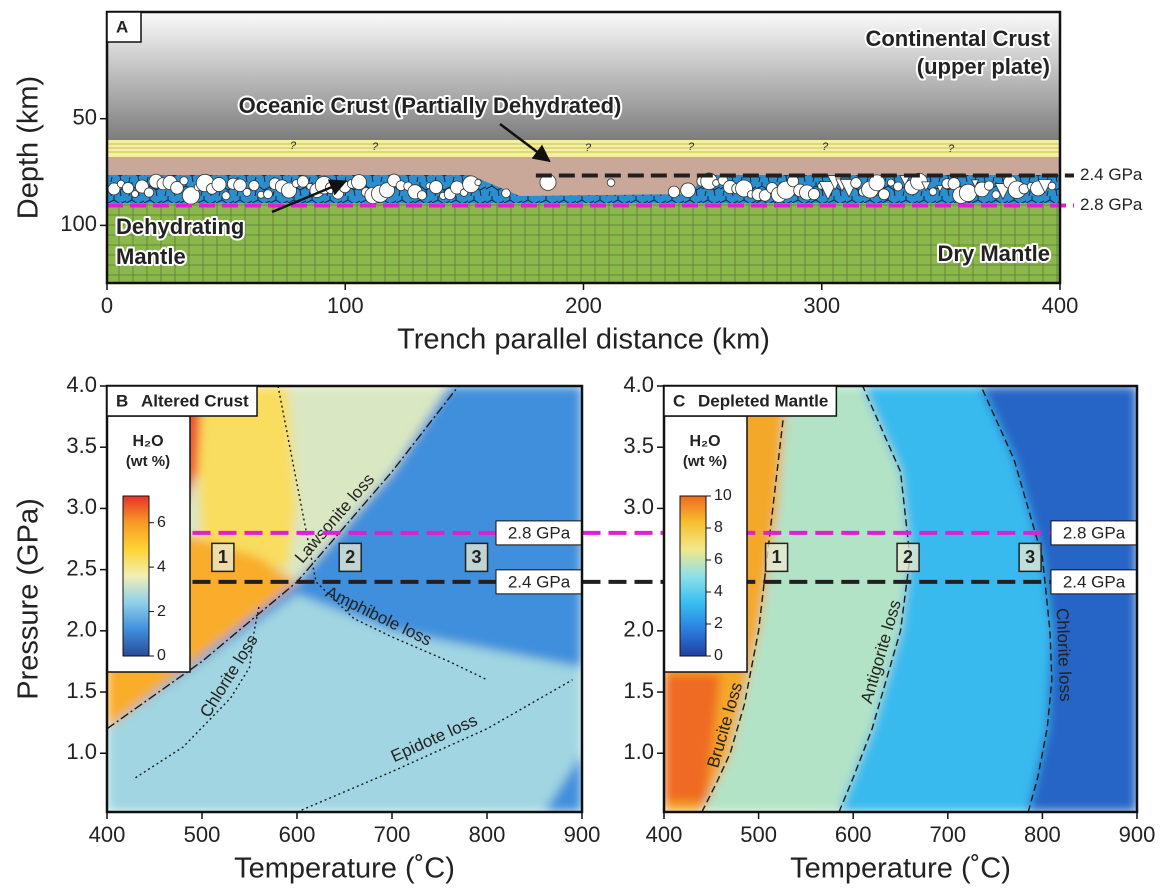 The height and width of the screenshot is (888, 1166). I want to click on panel-label: C, so click(679, 400).